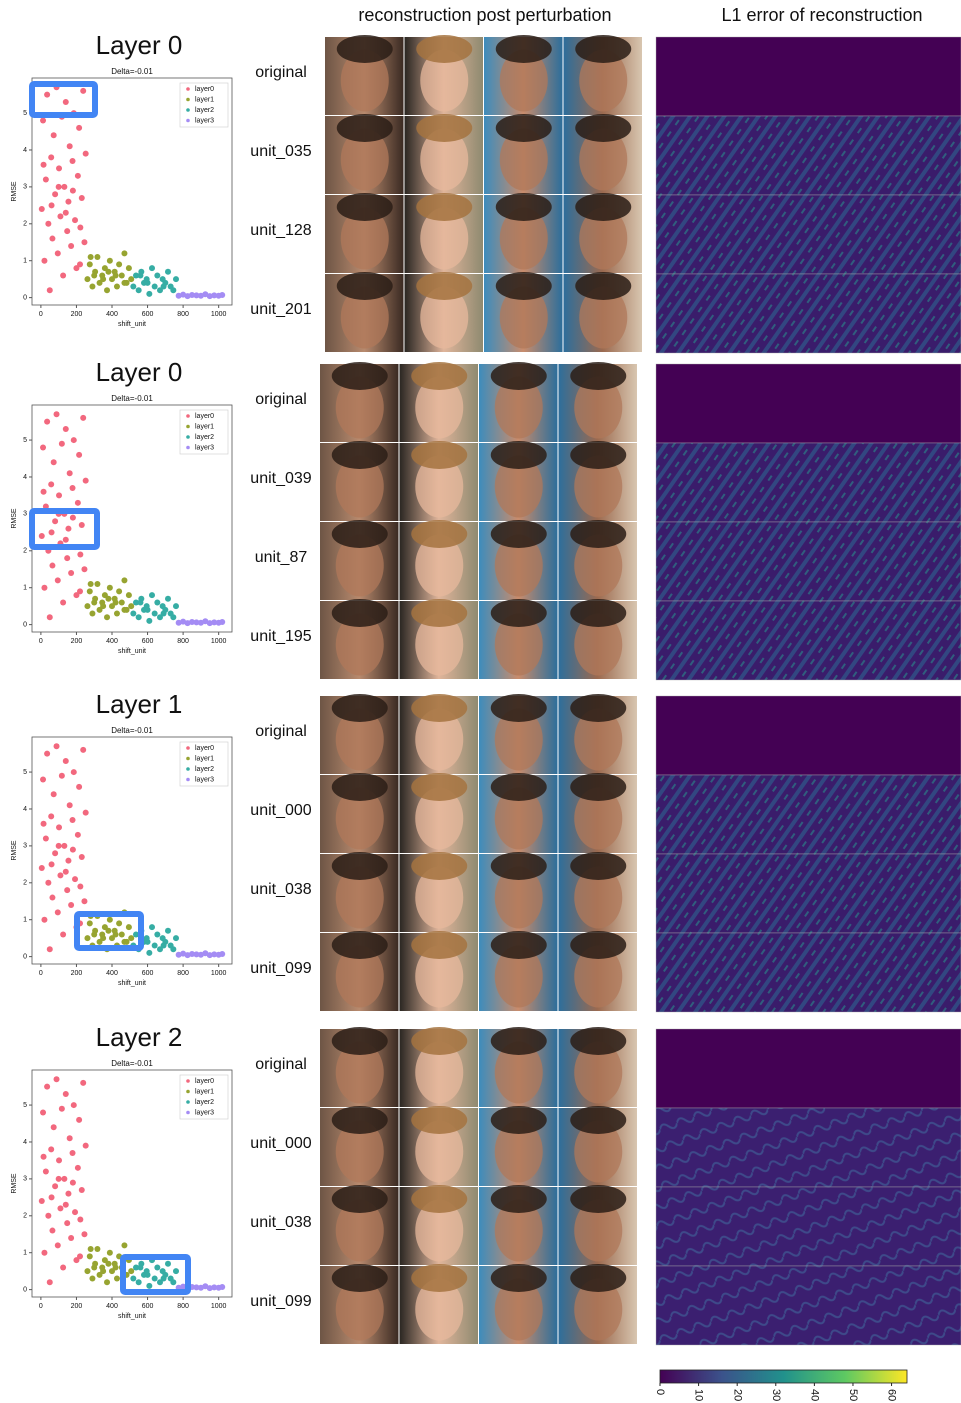  What do you see at coordinates (132, 651) in the screenshot?
I see `x-axis-label: shift_unit` at bounding box center [132, 651].